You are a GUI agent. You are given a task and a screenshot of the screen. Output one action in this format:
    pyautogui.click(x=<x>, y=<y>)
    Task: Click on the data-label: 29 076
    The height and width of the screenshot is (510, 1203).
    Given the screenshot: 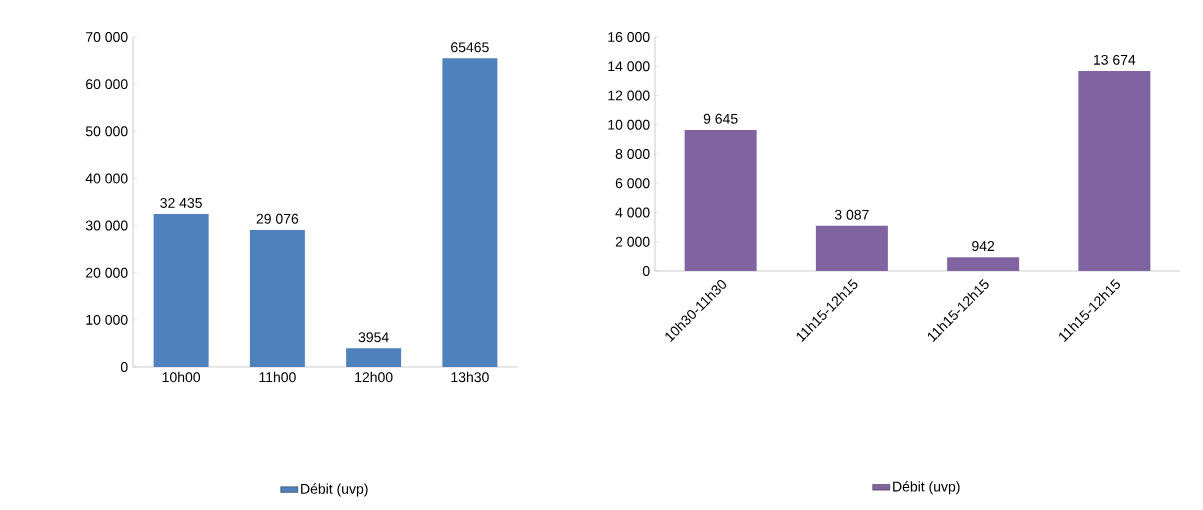 What is the action you would take?
    pyautogui.click(x=277, y=218)
    